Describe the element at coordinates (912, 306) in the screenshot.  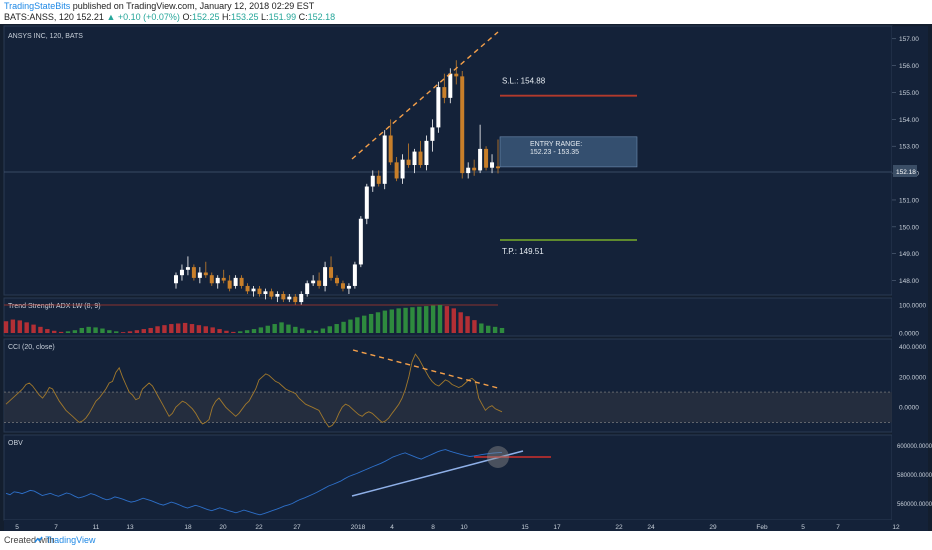
I see `adx-tick-label: 100.0000` at that location.